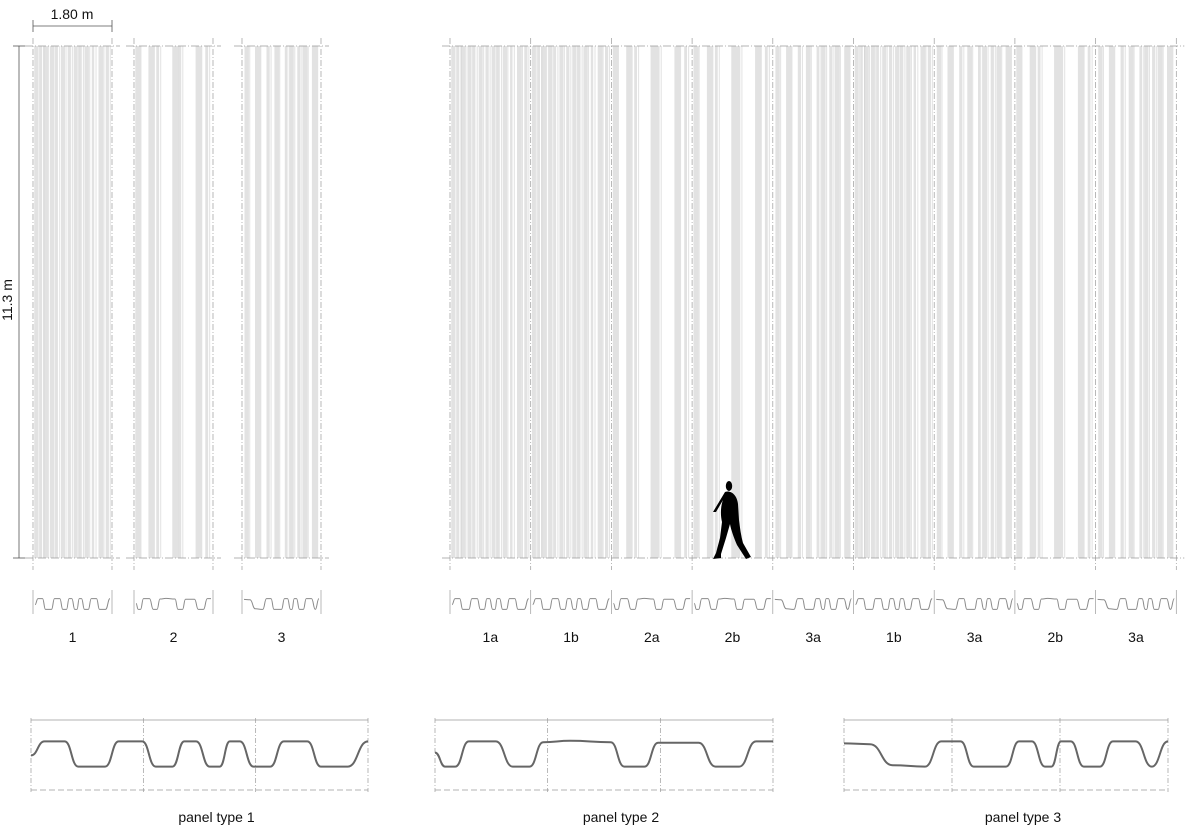  What do you see at coordinates (174, 637) in the screenshot?
I see `single-panel-label: 2` at bounding box center [174, 637].